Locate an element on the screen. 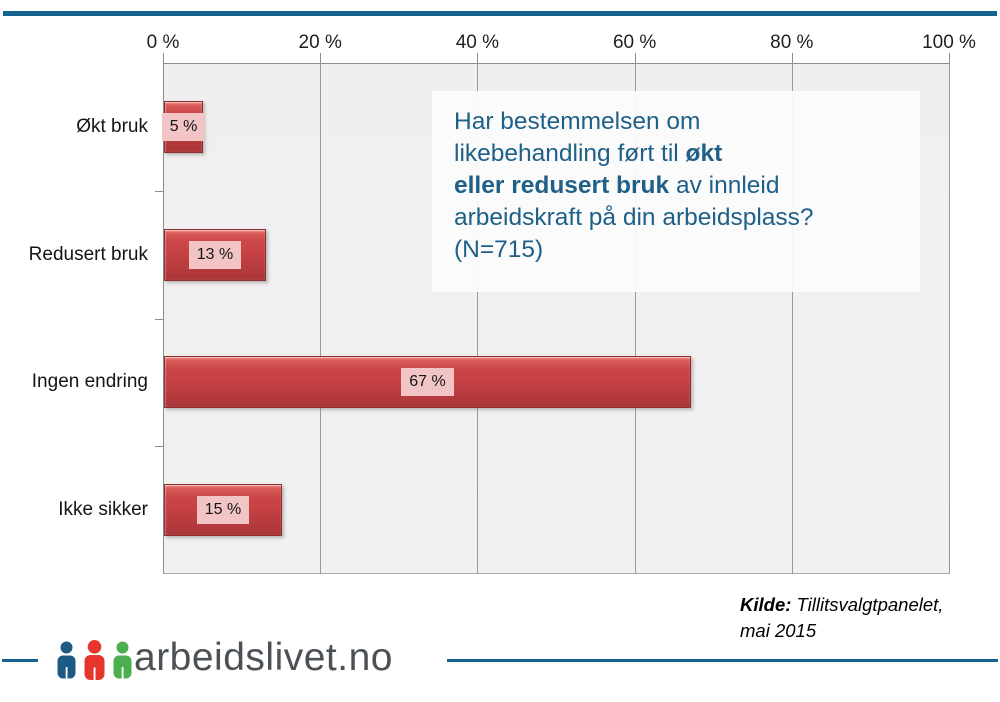 The image size is (1000, 702). x-axis-tick-label: 40 % is located at coordinates (477, 42).